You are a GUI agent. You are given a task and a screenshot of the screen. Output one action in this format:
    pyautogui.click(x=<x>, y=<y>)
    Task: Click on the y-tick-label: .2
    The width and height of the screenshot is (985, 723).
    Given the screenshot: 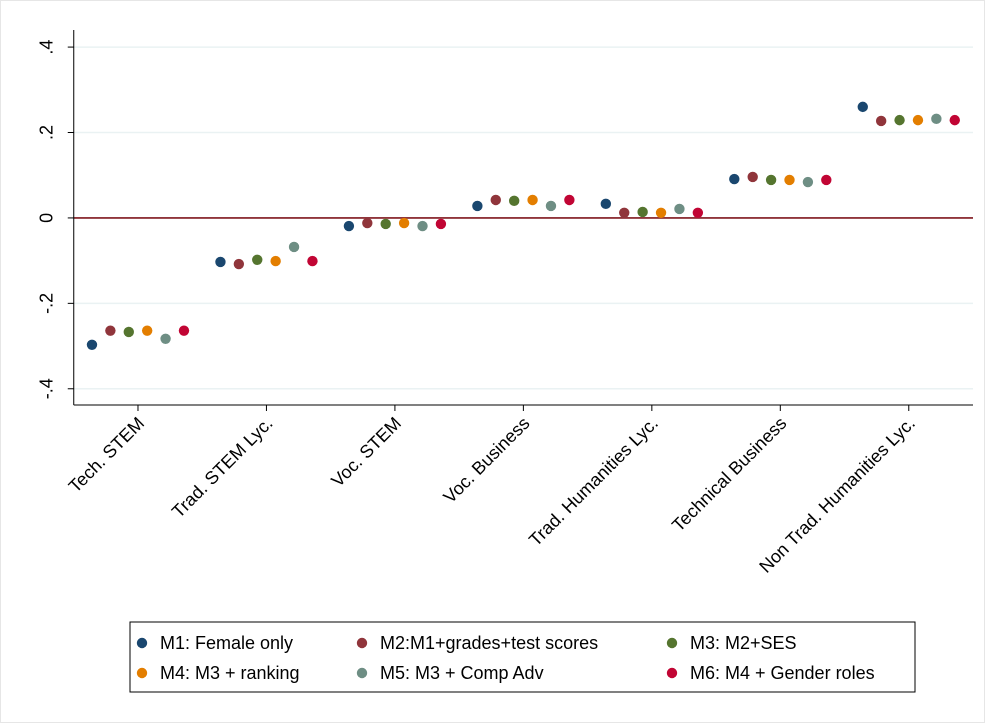 What is the action you would take?
    pyautogui.click(x=47, y=132)
    